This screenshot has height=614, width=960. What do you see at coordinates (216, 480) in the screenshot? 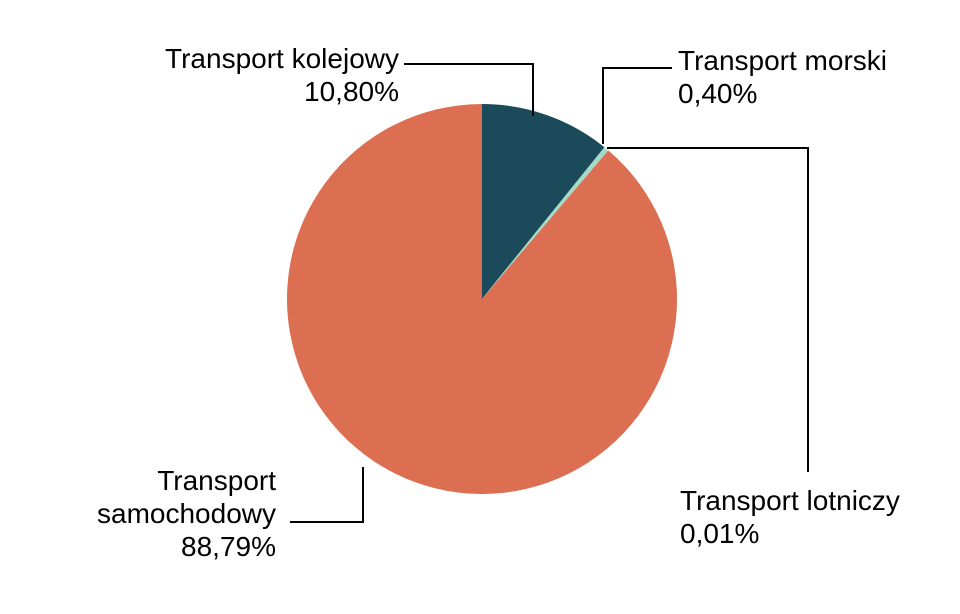
I see `callout-label: Transport` at bounding box center [216, 480].